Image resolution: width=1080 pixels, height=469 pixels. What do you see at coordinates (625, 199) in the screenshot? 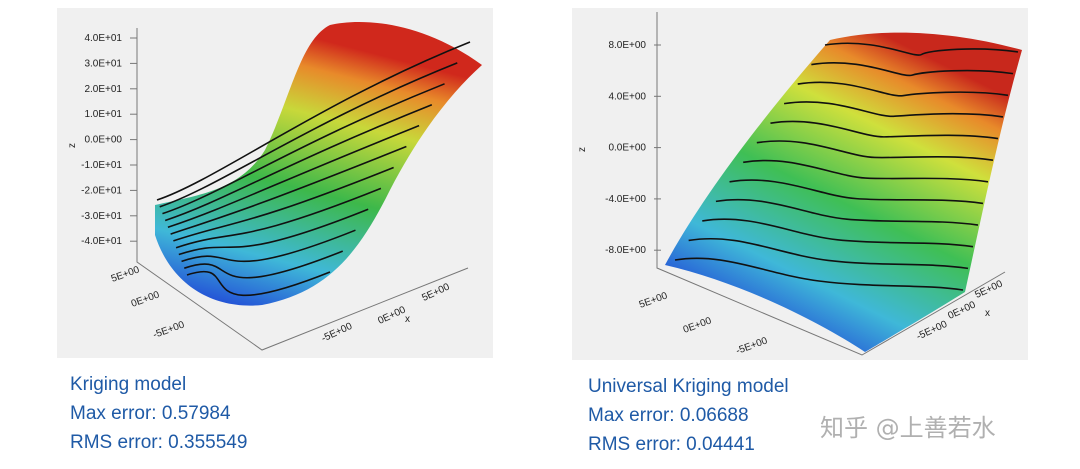
I see `z-tick-label: -4.0E+00` at bounding box center [625, 199].